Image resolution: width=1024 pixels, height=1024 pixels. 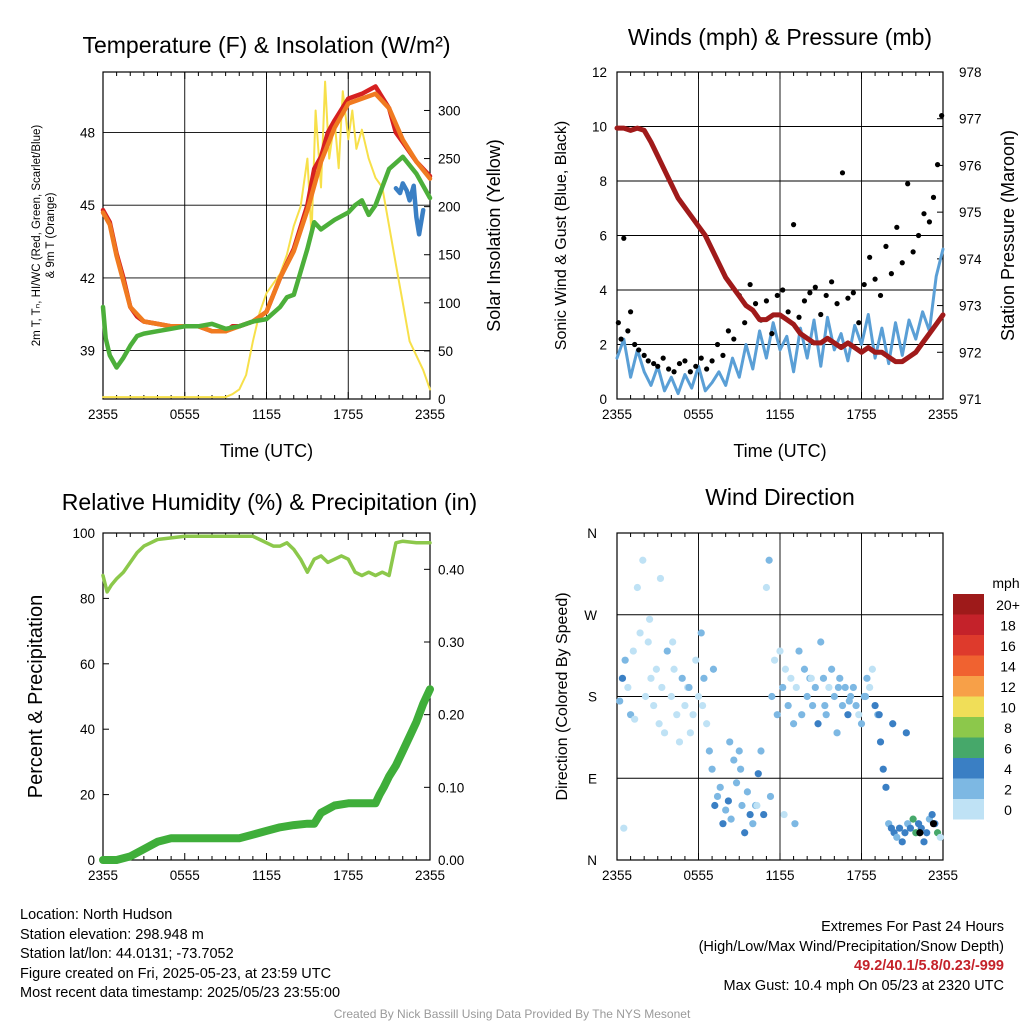 I want to click on panel2-xtick-label: 1755, so click(x=861, y=414).